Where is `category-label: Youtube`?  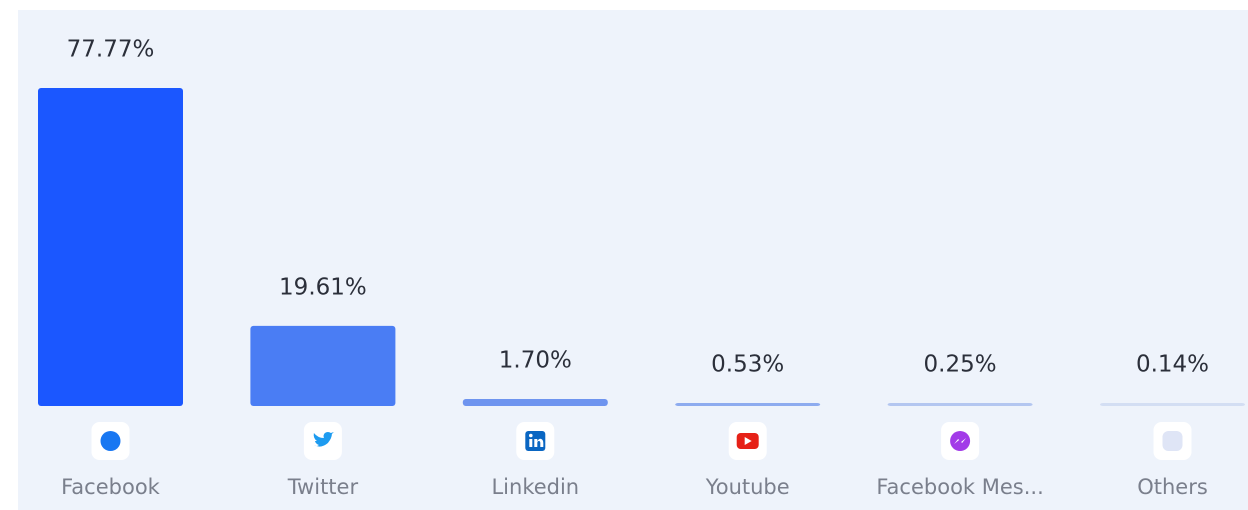
category-label: Youtube is located at coordinates (747, 487).